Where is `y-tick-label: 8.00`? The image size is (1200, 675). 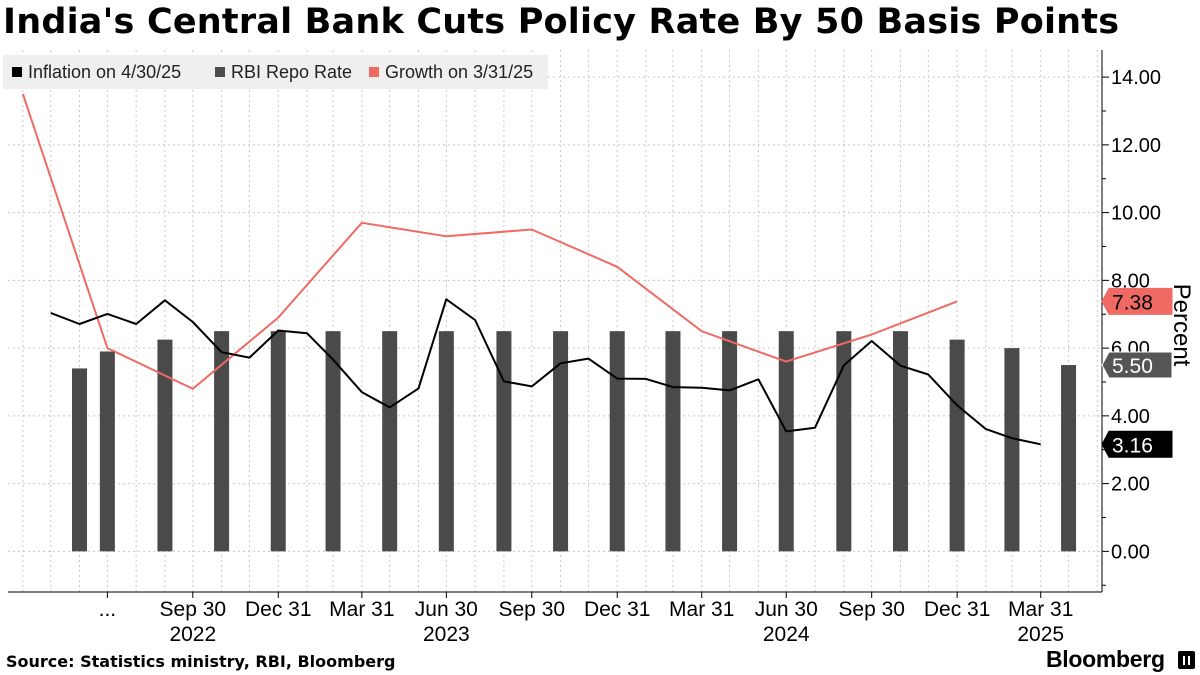 y-tick-label: 8.00 is located at coordinates (1130, 281).